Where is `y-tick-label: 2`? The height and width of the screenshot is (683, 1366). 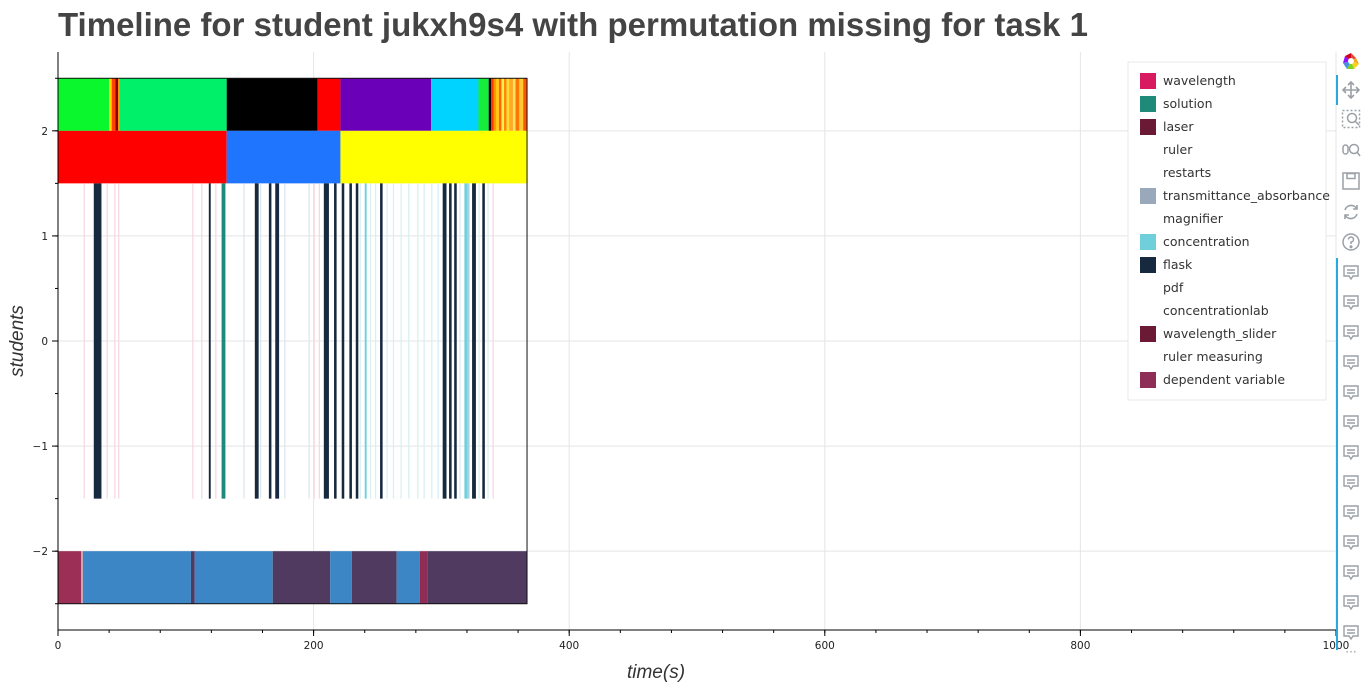 y-tick-label: 2 is located at coordinates (44, 132).